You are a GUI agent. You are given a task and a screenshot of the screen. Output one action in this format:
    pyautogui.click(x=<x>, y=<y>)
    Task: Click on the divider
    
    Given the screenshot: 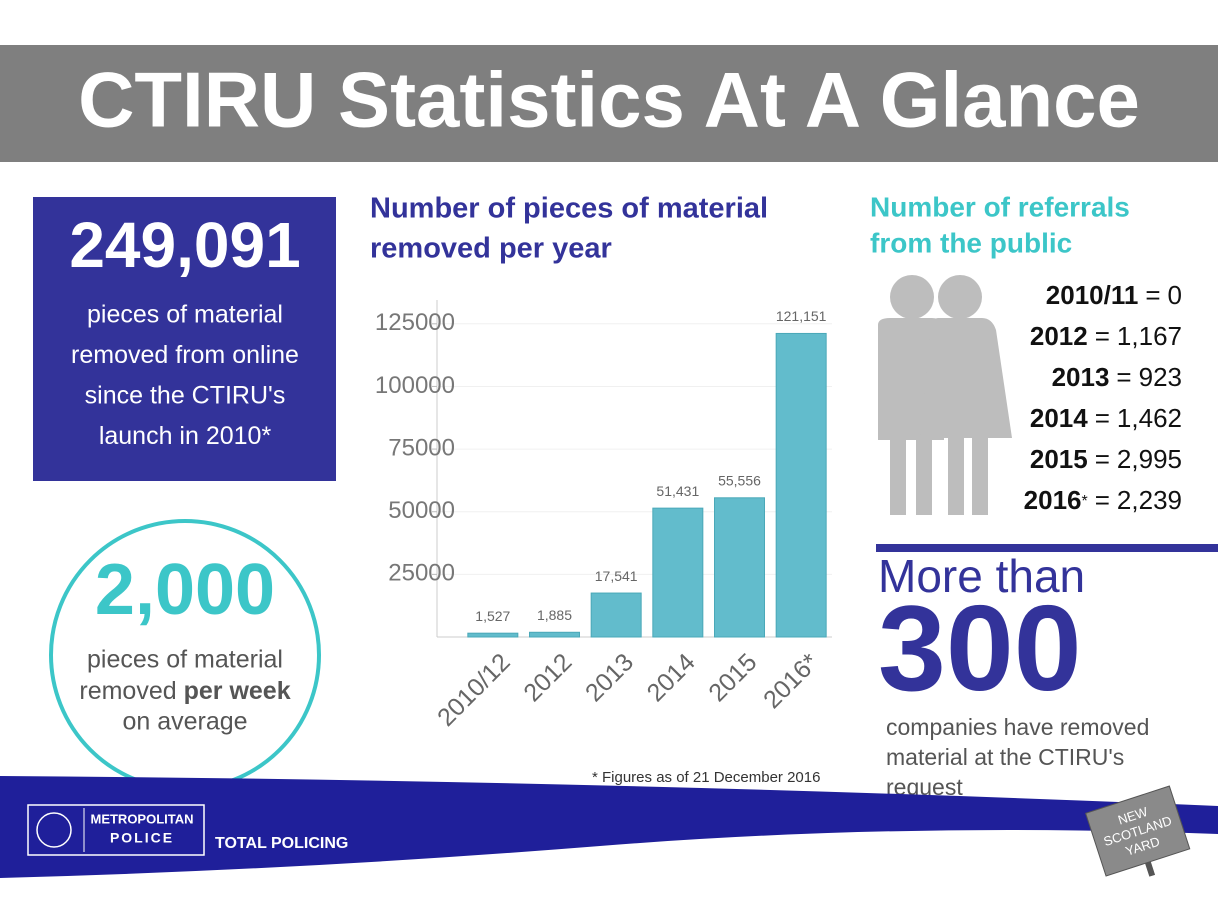 What is the action you would take?
    pyautogui.click(x=1047, y=548)
    